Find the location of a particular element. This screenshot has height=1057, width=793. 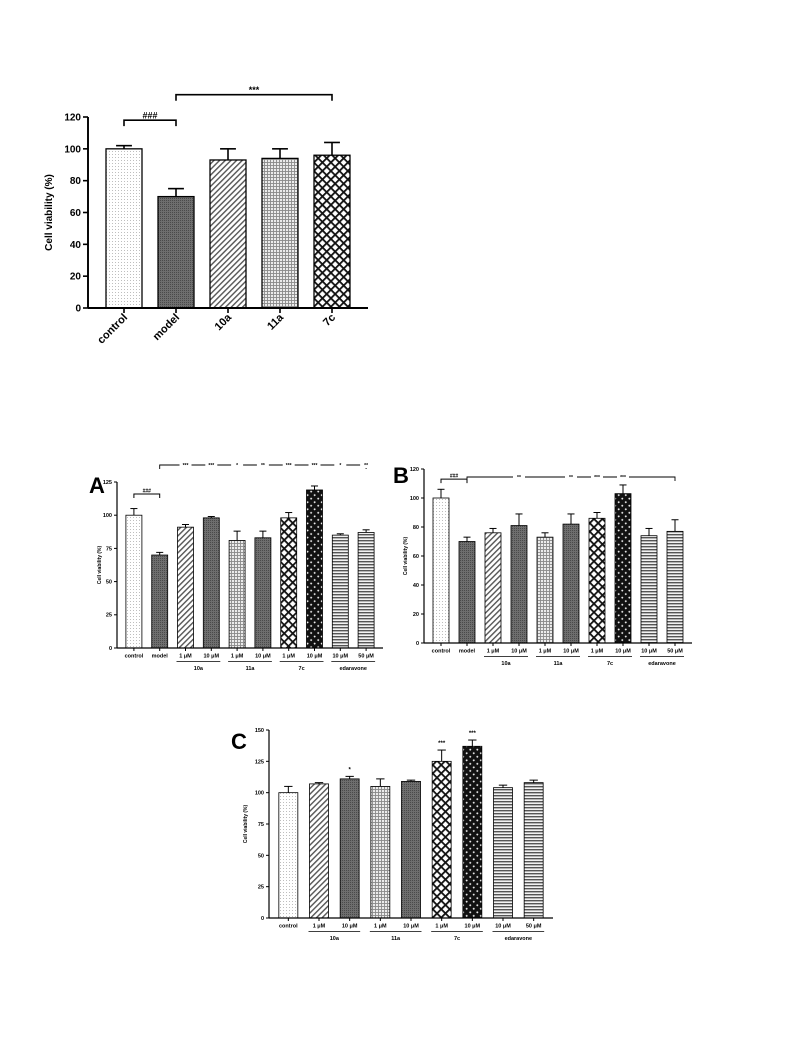

group-label: edaravone is located at coordinates (353, 669).